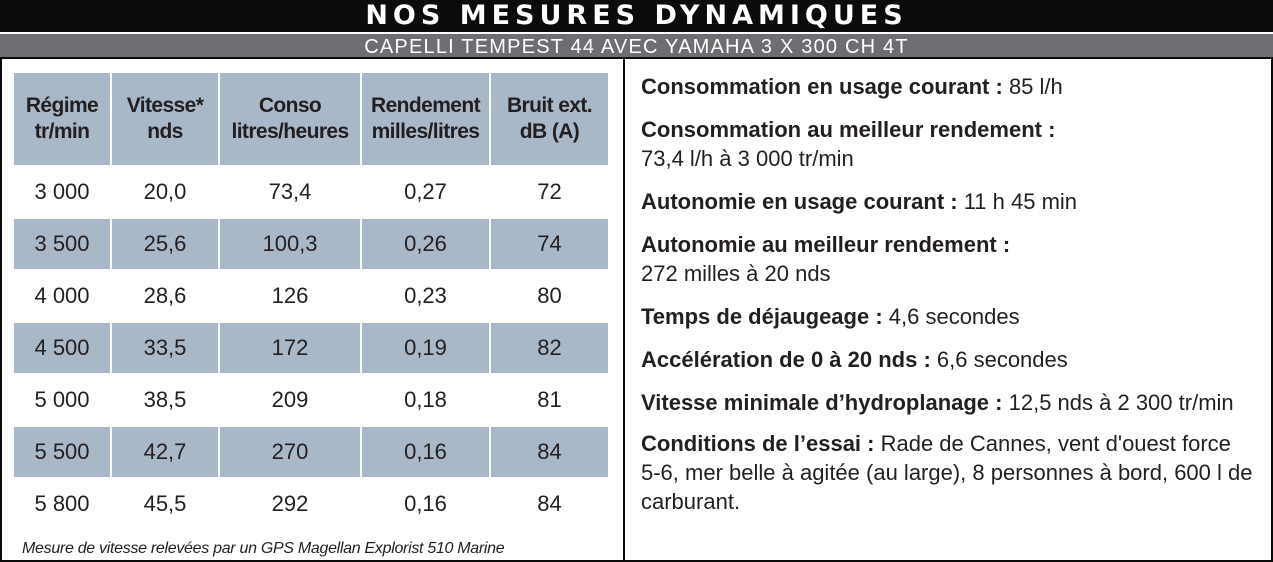 Image resolution: width=1273 pixels, height=562 pixels. What do you see at coordinates (62, 119) in the screenshot?
I see `header-regime: Régime tr/min` at bounding box center [62, 119].